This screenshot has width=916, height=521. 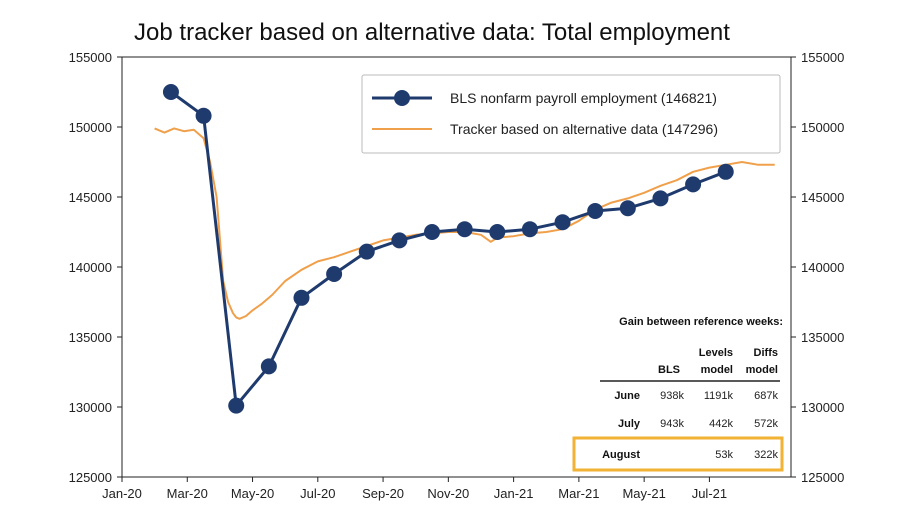 I want to click on y-tick-label-left-3: 140000, so click(x=90, y=267).